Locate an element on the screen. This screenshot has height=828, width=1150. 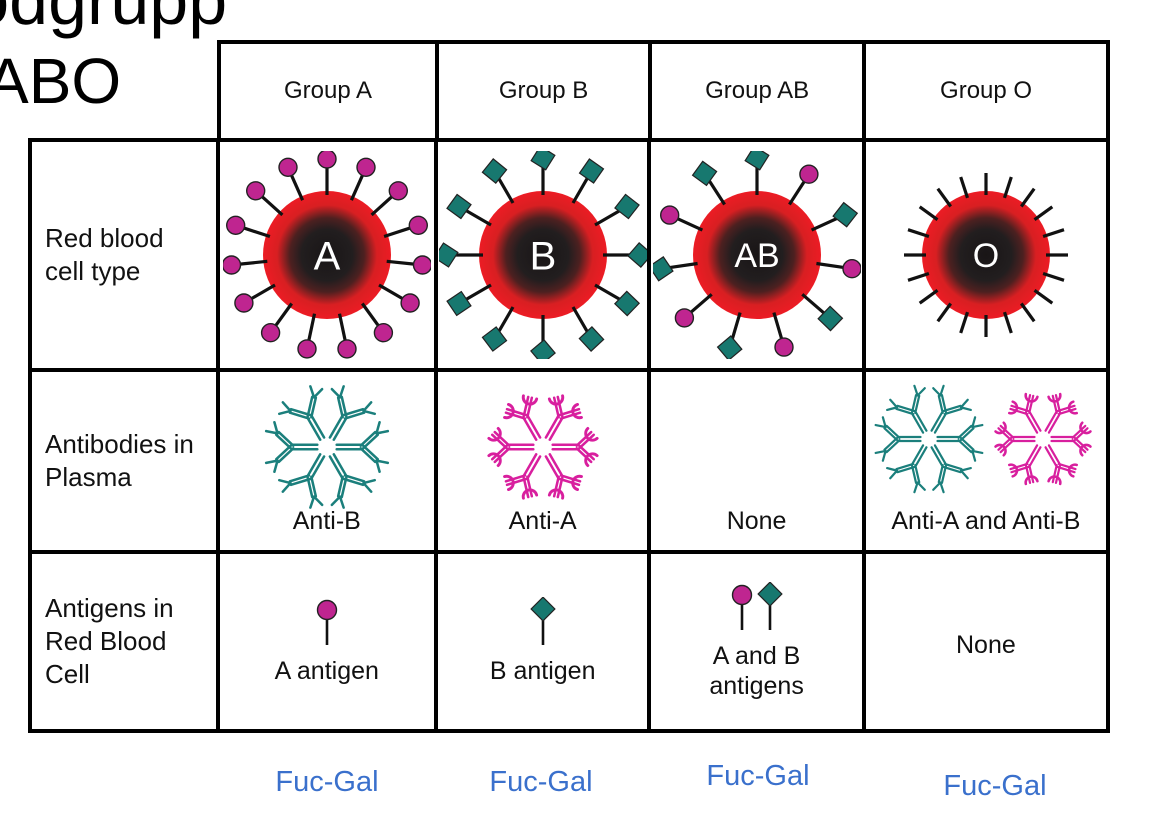
fuc-gal-annotation-group-o: Fuc-Gal is located at coordinates (995, 786).